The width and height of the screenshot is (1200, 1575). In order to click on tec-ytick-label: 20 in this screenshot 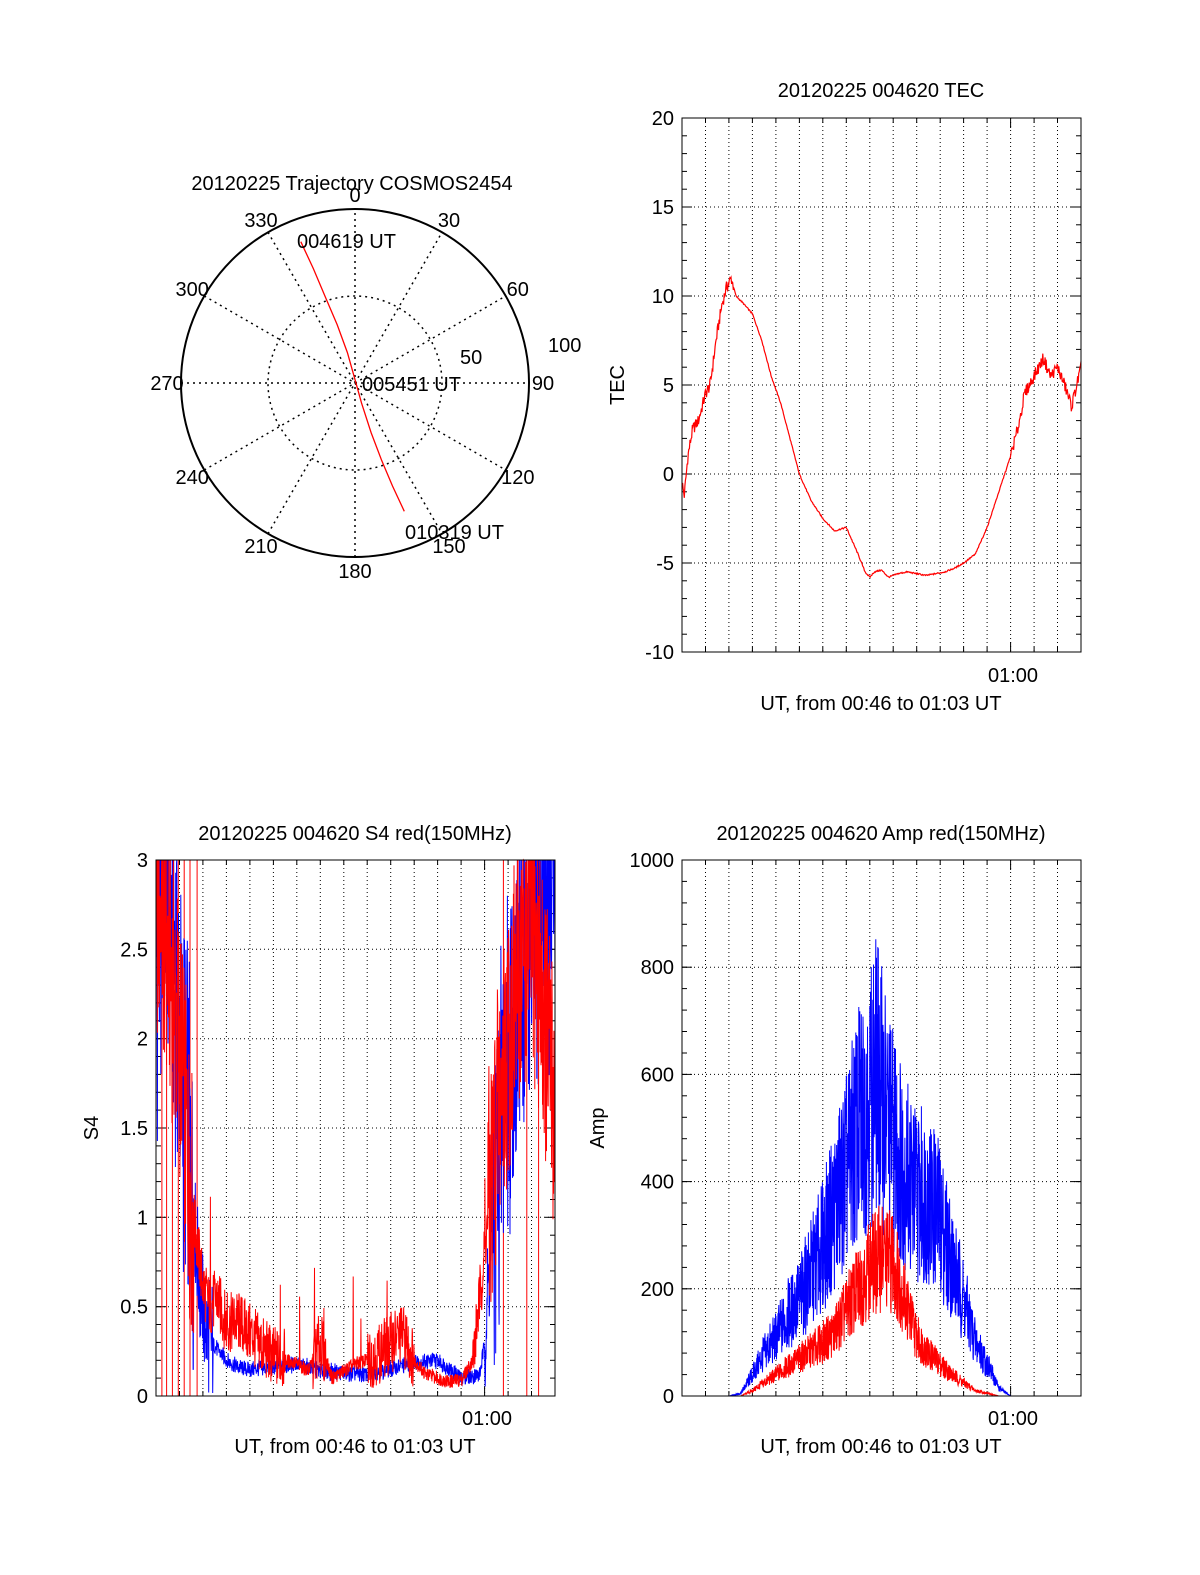, I will do `click(663, 119)`.